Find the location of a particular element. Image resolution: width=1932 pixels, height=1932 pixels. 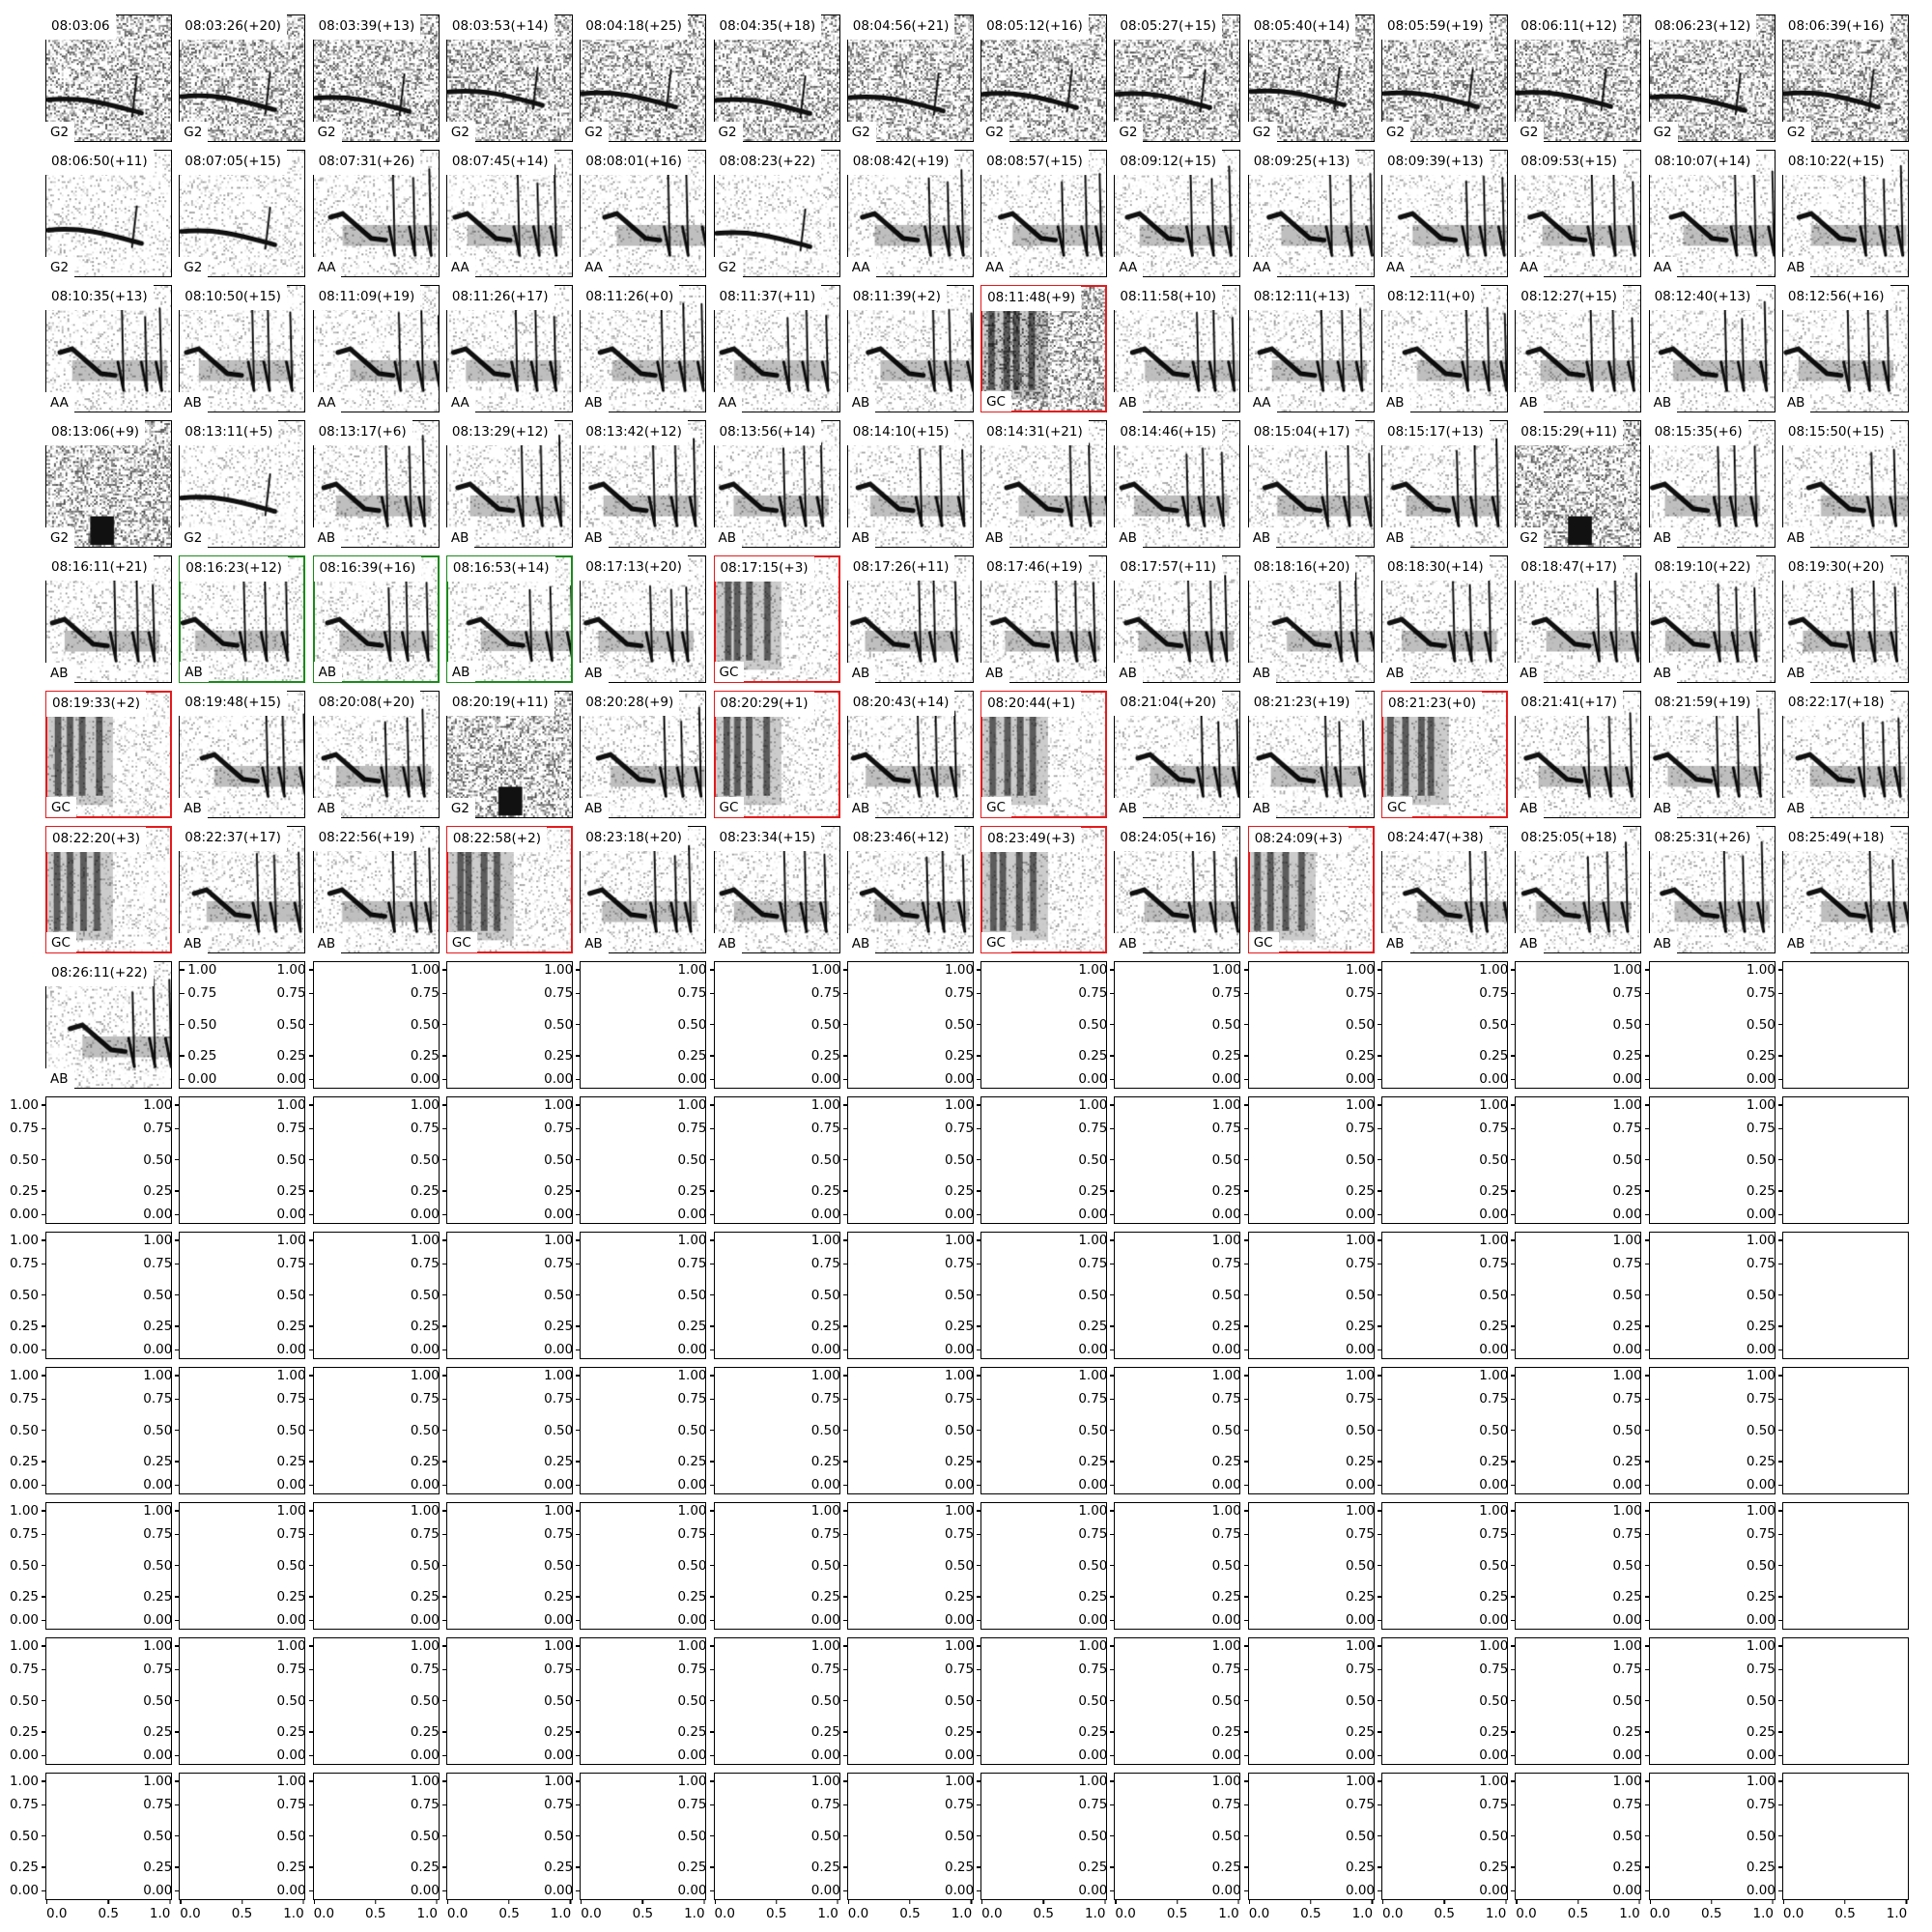

spectrogram-panel: 08:11:26(+17) AA is located at coordinates (509, 348).